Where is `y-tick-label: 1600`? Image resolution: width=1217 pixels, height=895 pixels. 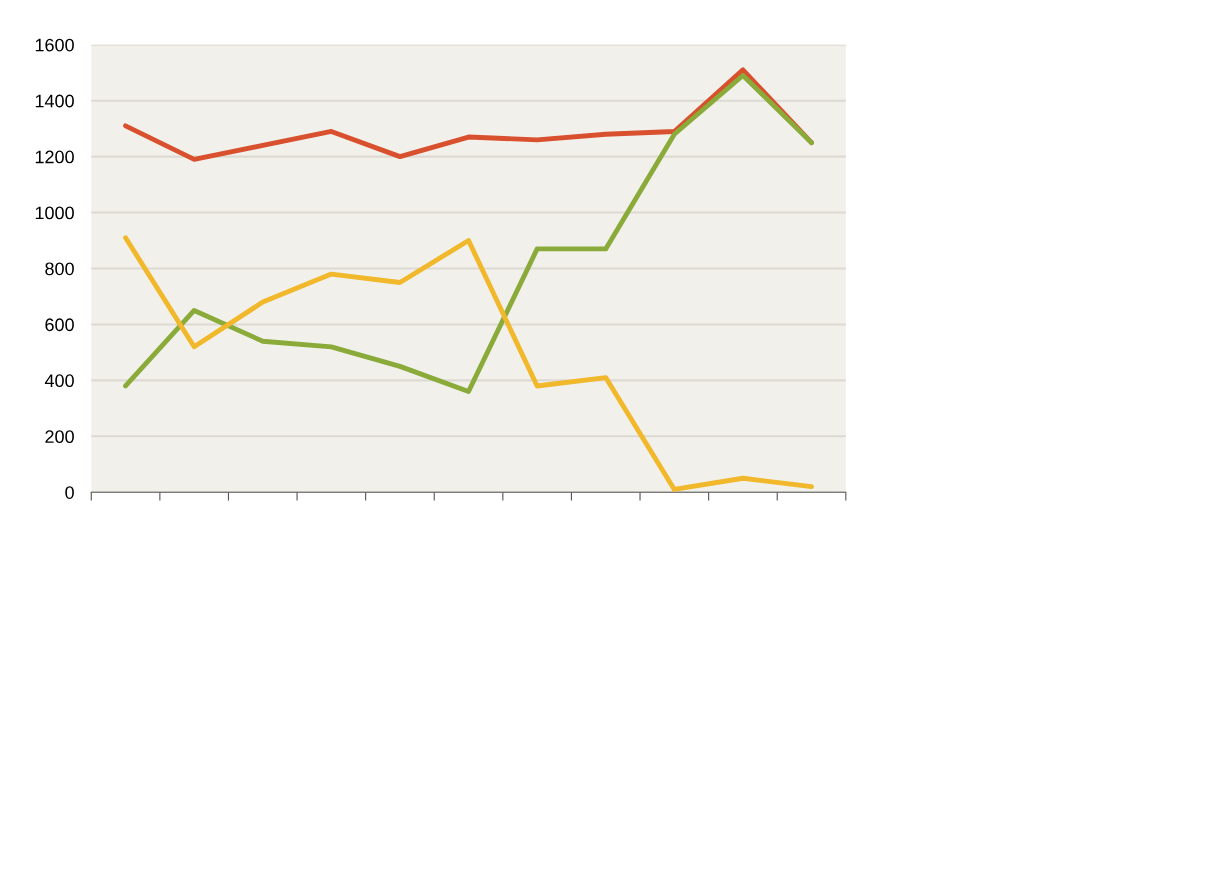
y-tick-label: 1600 is located at coordinates (54, 45).